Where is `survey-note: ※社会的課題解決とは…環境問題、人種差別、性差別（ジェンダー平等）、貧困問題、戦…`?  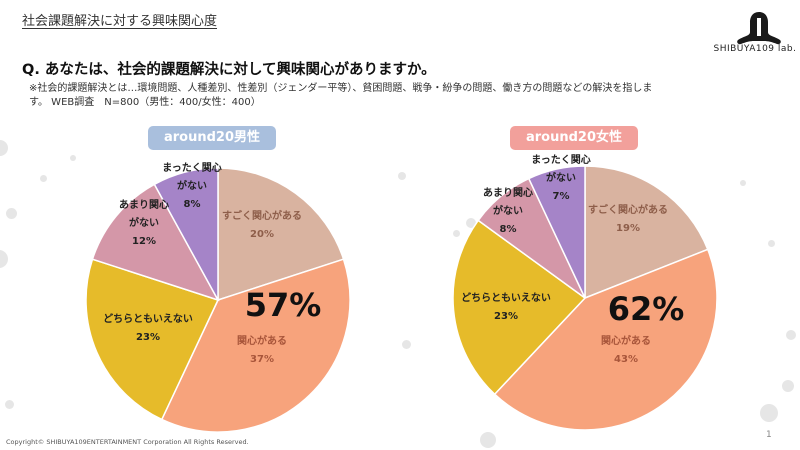
survey-note: ※社会的課題解決とは…環境問題、人種差別、性差別（ジェンダー平等）、貧困問題、戦… is located at coordinates (401, 96).